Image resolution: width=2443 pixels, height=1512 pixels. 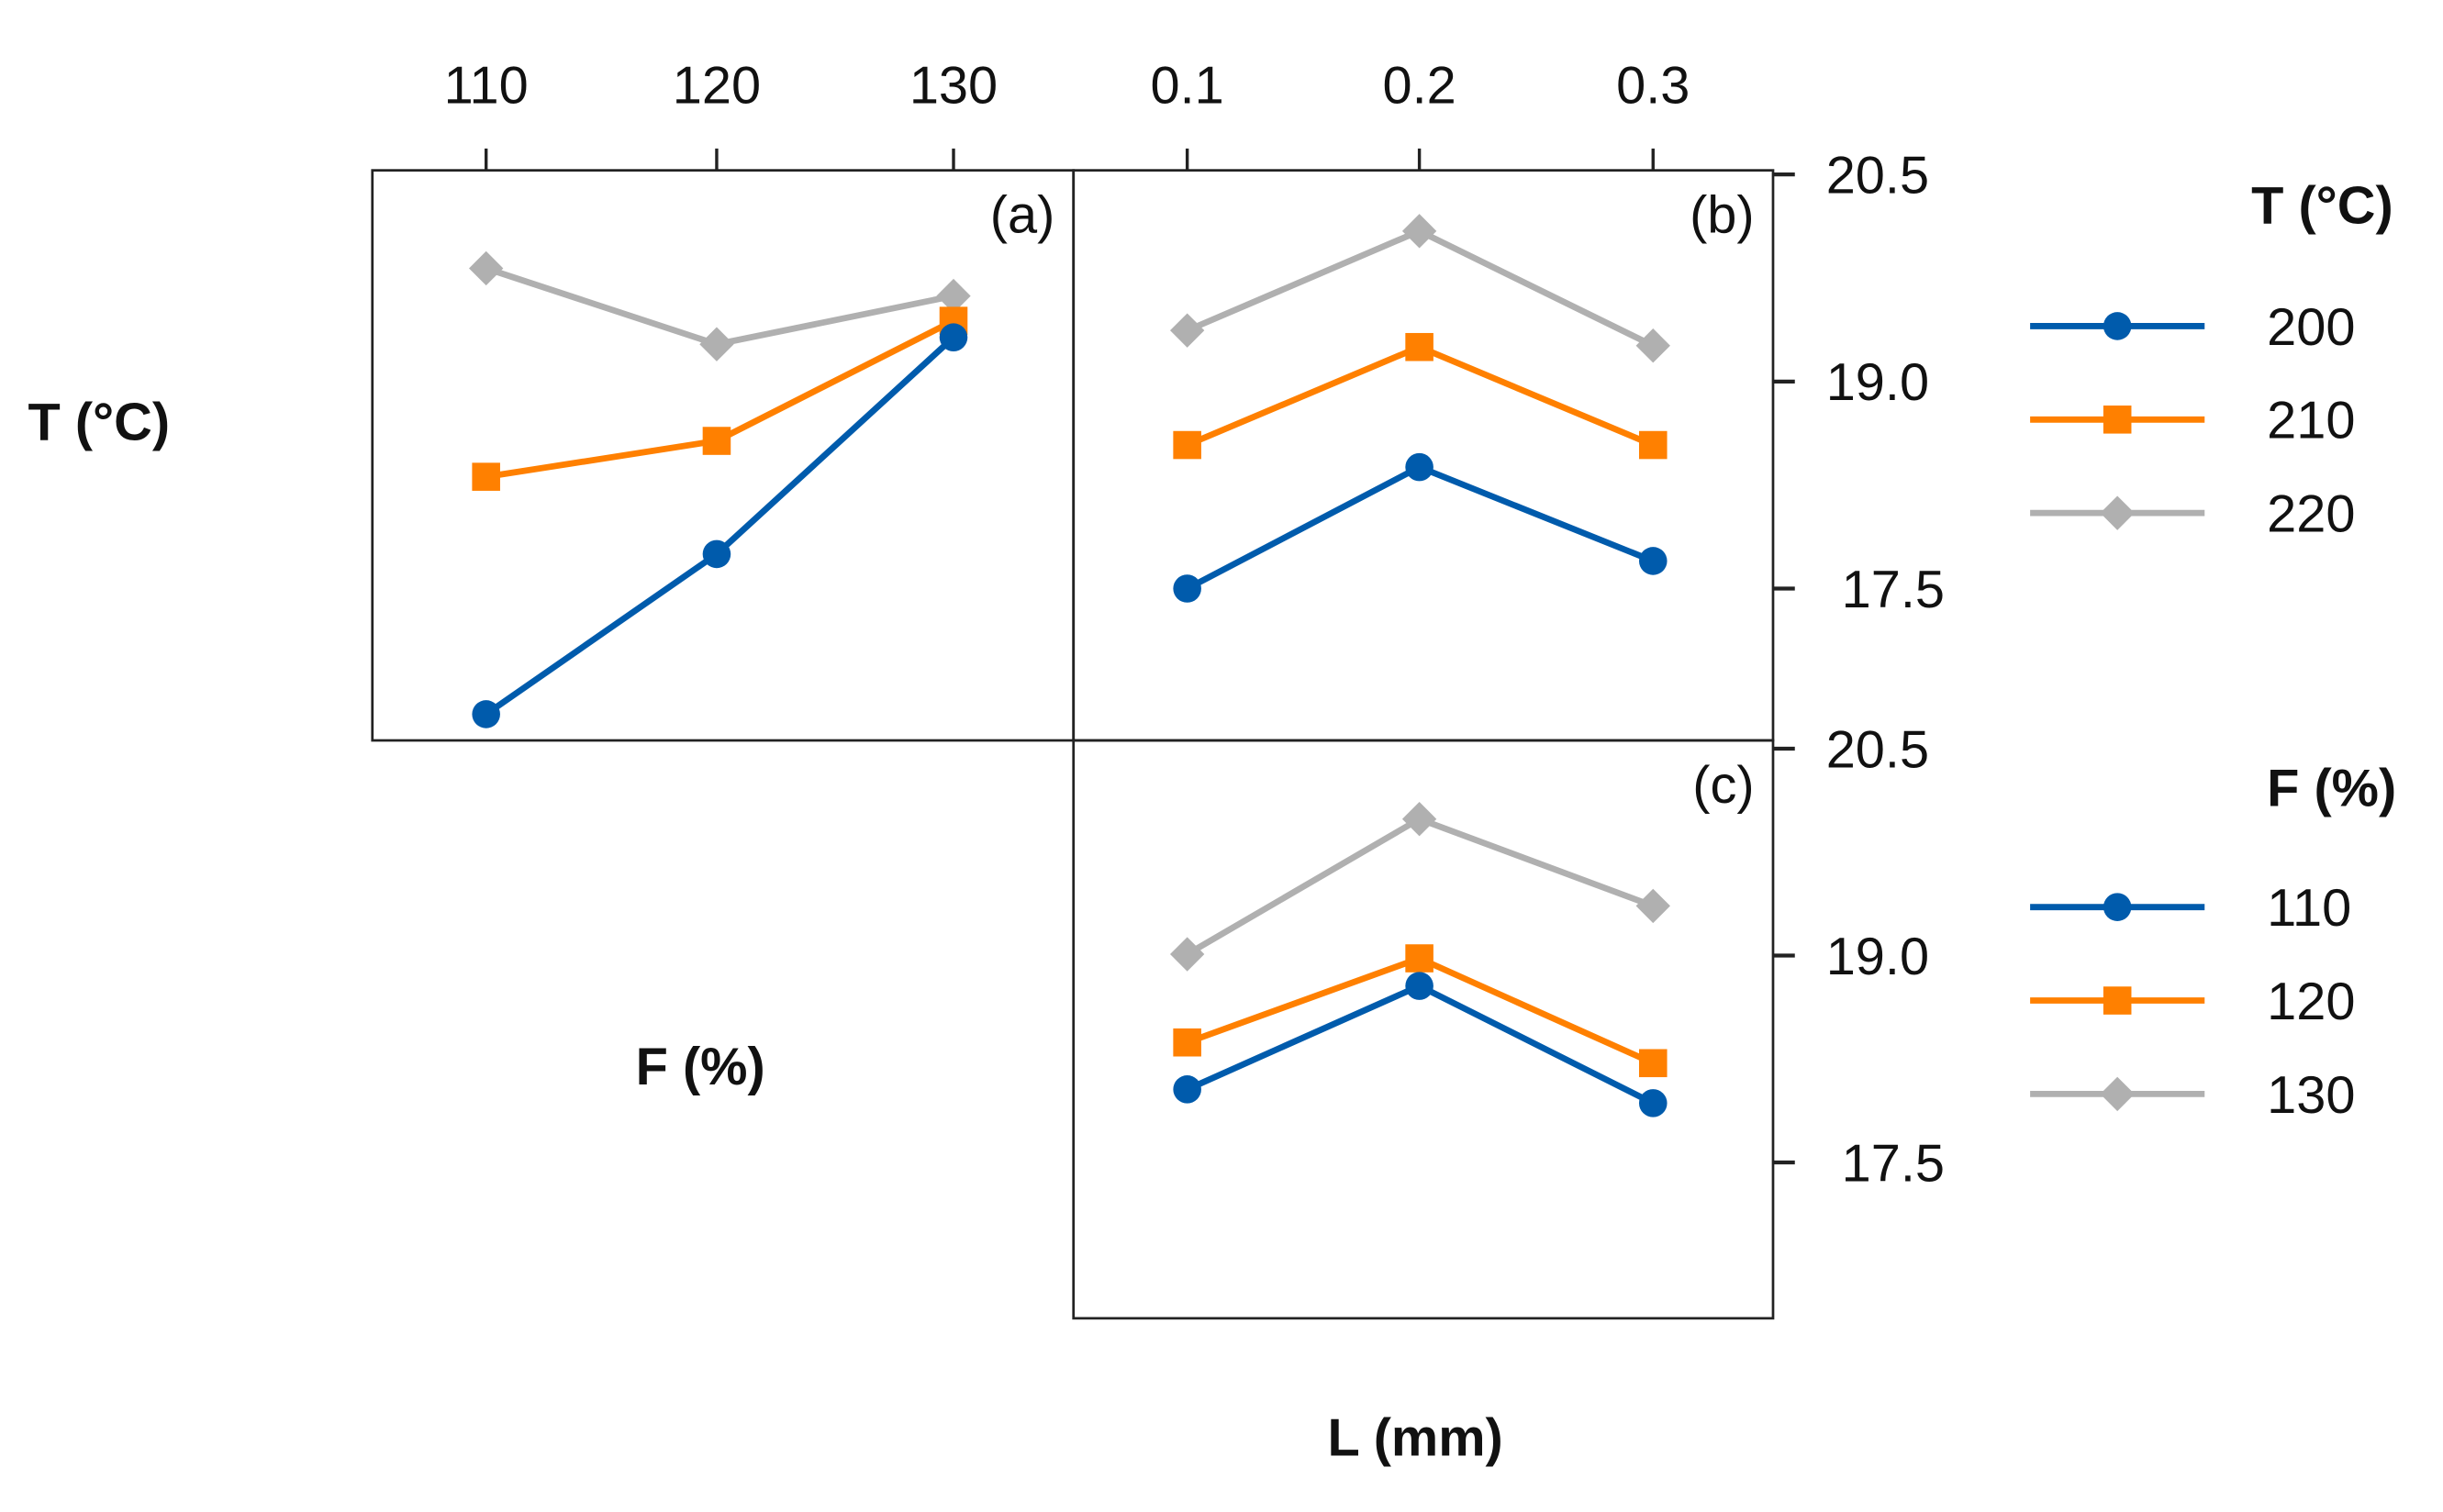 What do you see at coordinates (1723, 786) in the screenshot?
I see `panel-label: (c)` at bounding box center [1723, 786].